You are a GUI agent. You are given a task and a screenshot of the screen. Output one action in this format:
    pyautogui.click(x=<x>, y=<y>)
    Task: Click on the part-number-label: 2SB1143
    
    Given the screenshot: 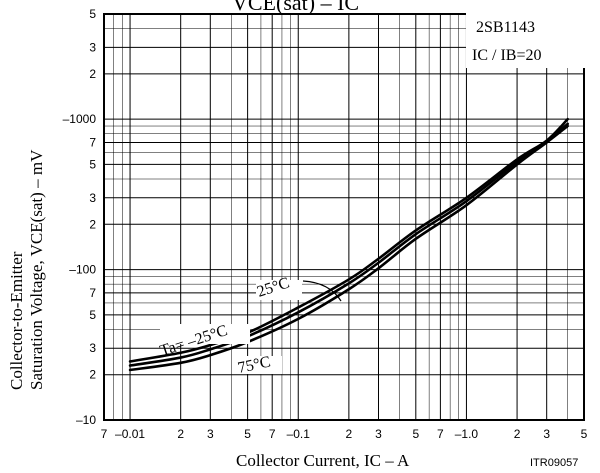 What is the action you would take?
    pyautogui.click(x=505, y=27)
    